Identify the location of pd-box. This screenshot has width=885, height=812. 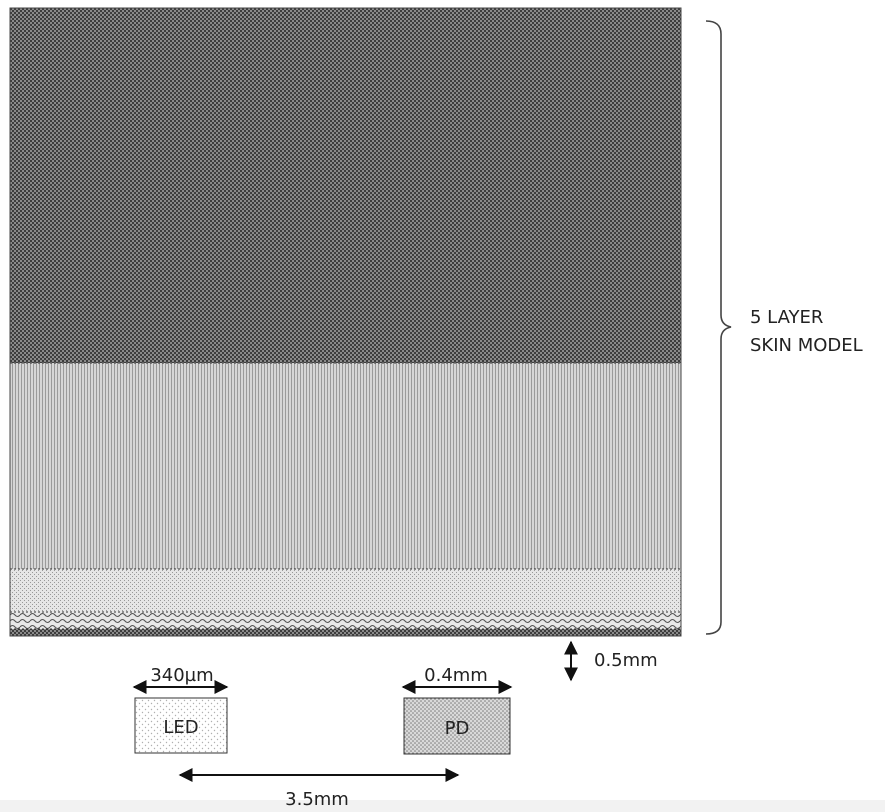
(457, 726).